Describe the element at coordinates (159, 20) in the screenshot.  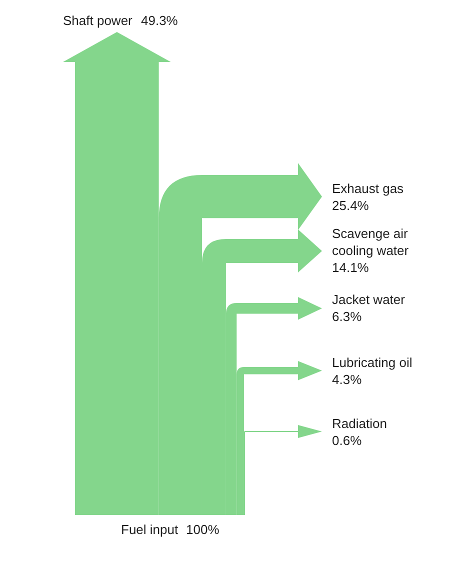
I see `data-label: 49.3%` at that location.